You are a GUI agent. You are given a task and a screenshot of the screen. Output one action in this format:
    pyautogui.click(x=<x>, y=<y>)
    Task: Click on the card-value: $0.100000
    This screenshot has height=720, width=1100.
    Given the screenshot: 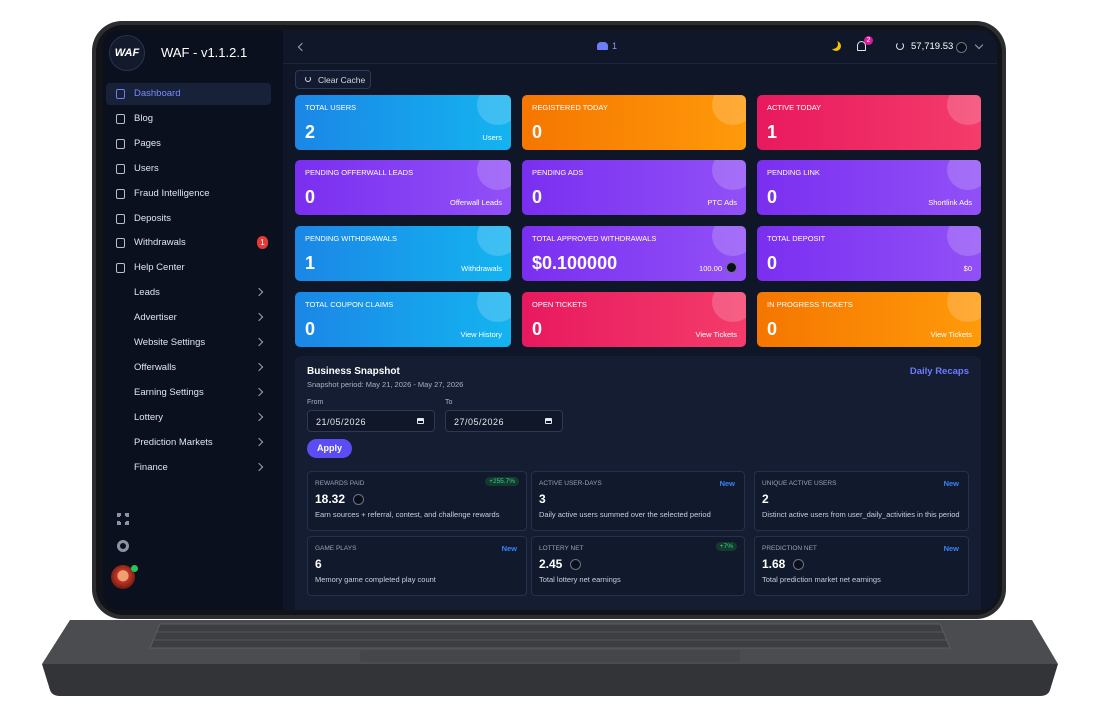 What is the action you would take?
    pyautogui.click(x=575, y=263)
    